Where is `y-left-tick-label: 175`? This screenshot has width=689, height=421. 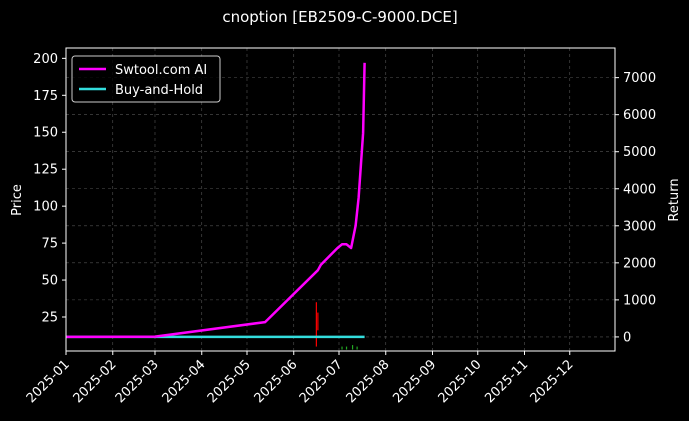
y-left-tick-label: 175 is located at coordinates (45, 96).